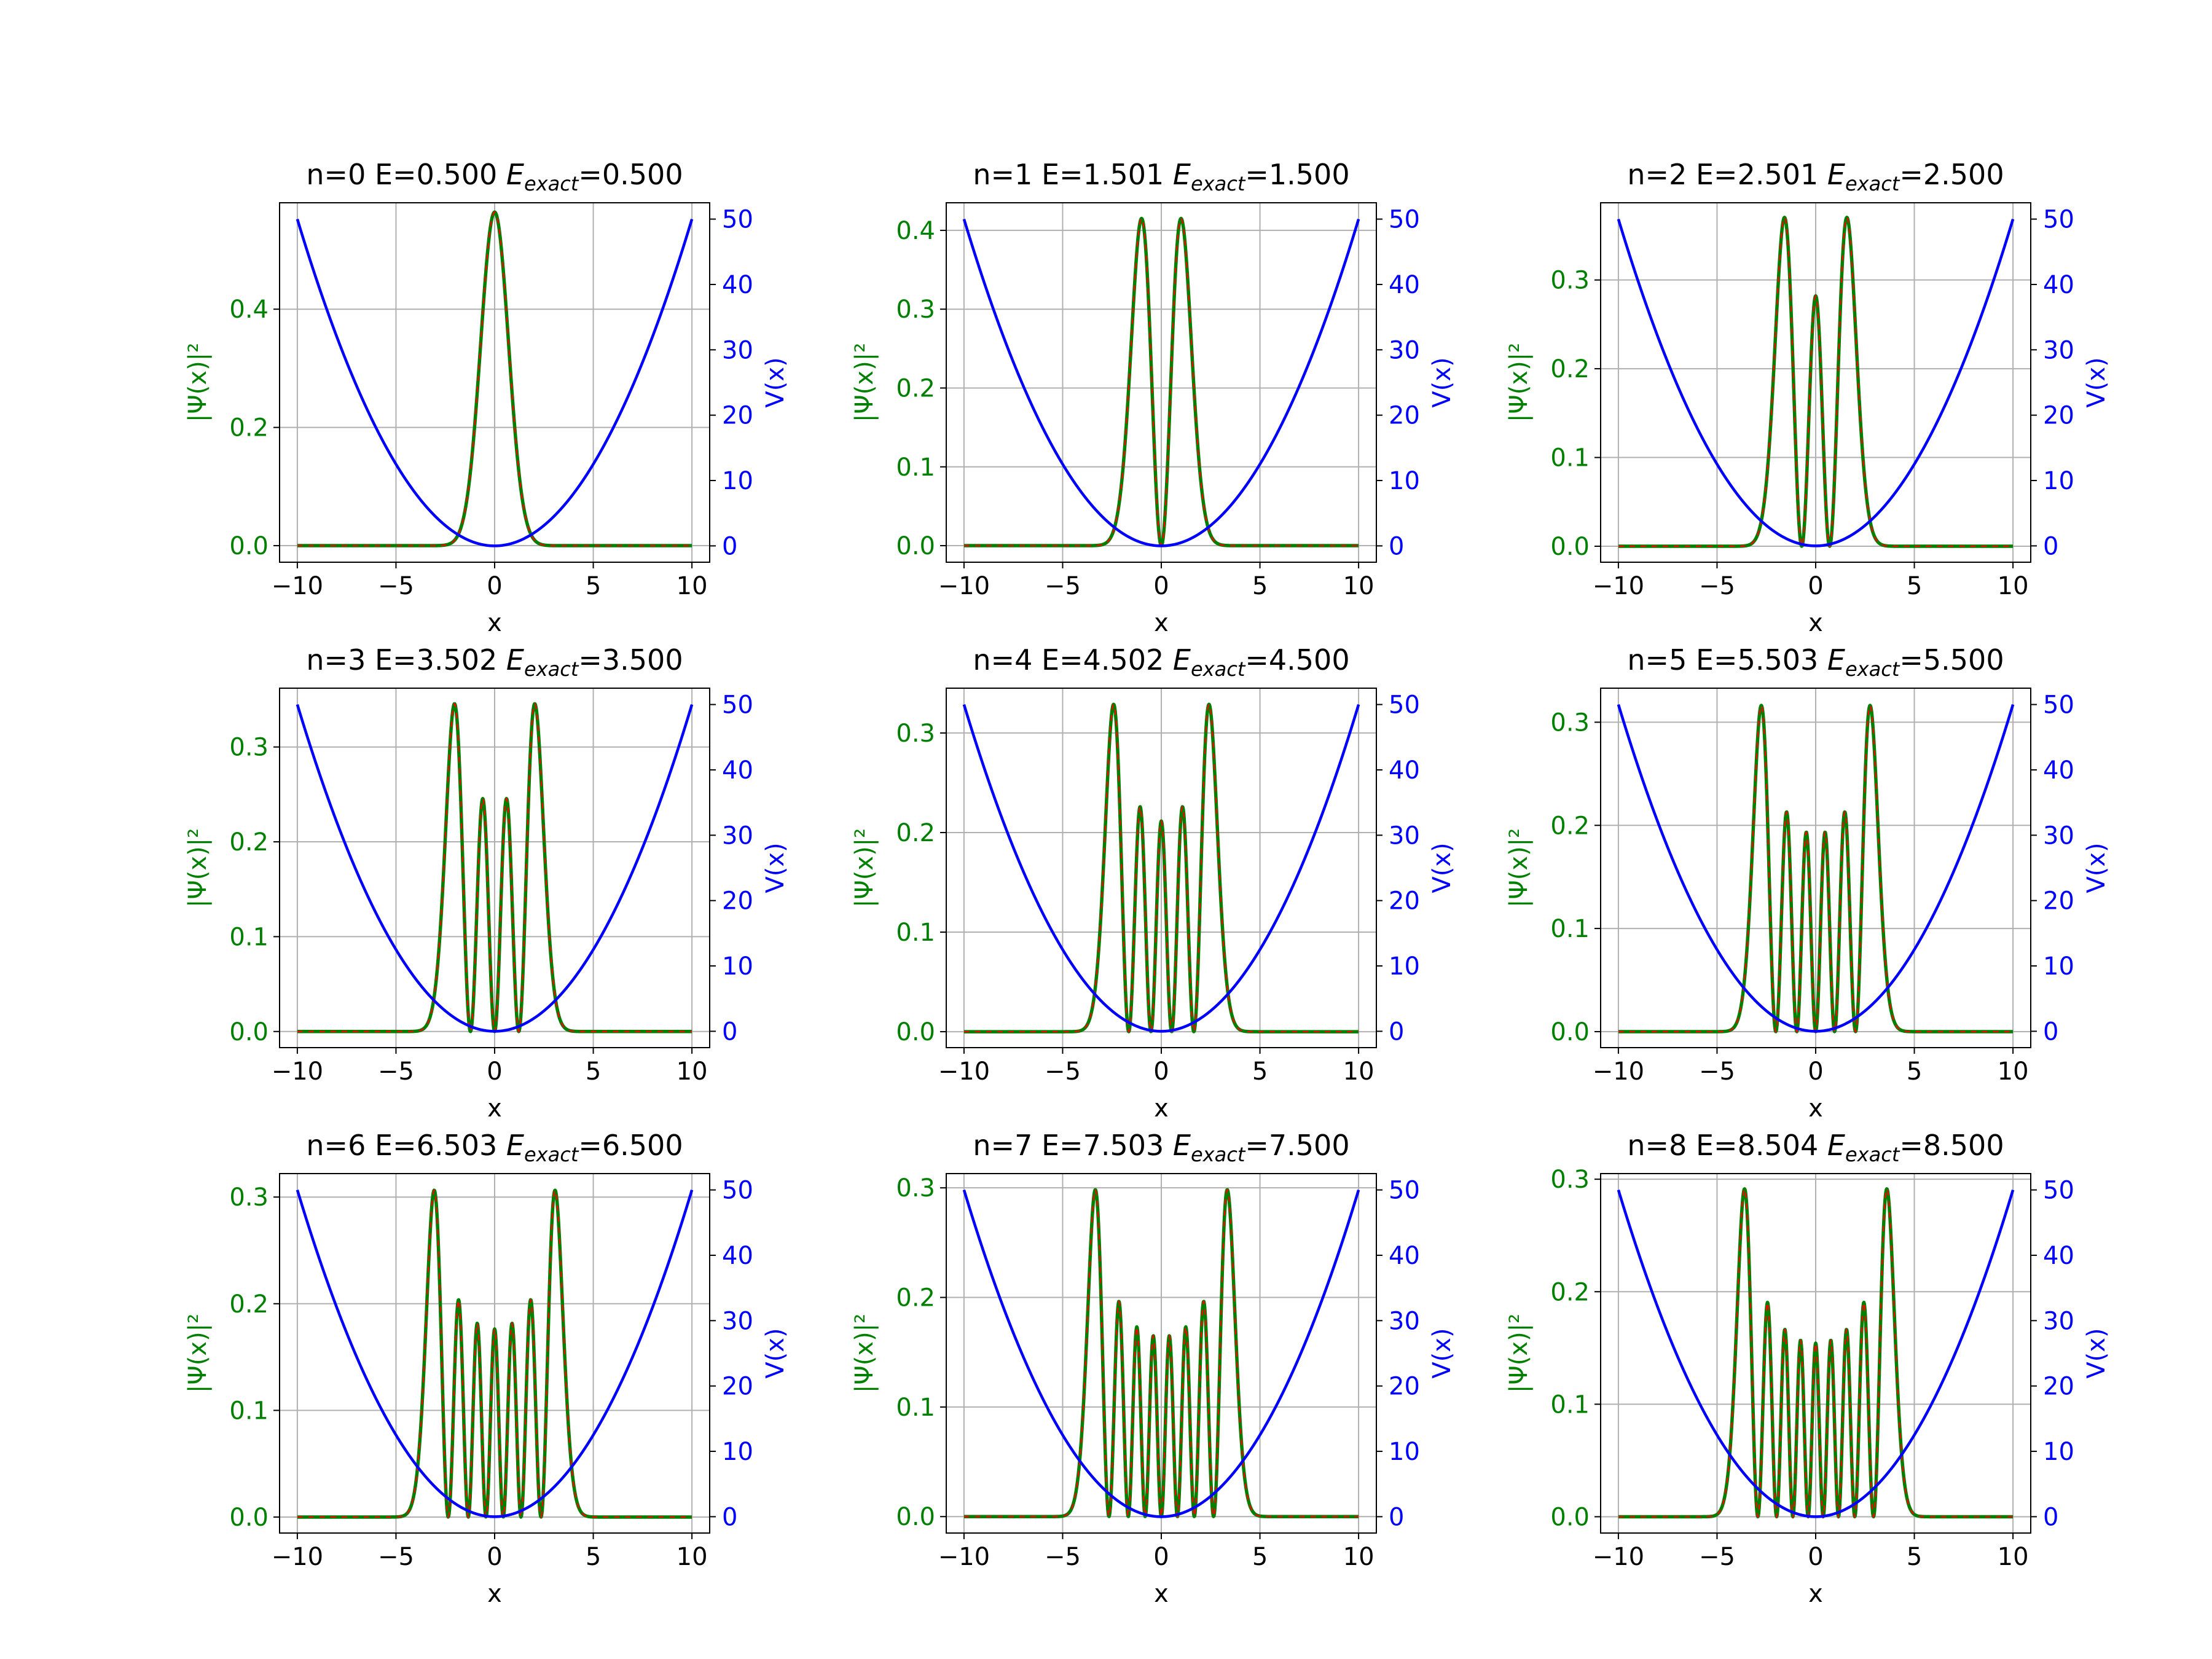  I want to click on y-left-tick-label: 0.4, so click(249, 310).